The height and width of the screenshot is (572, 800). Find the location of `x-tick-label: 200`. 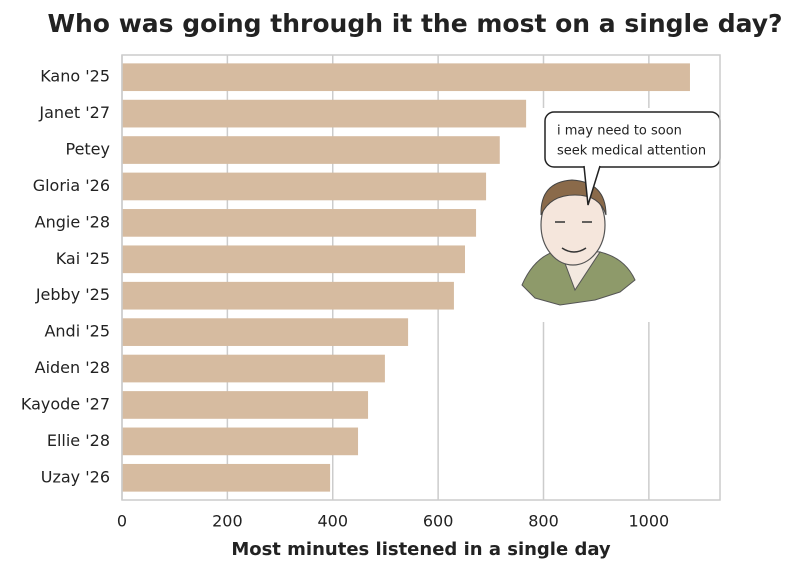

x-tick-label: 200 is located at coordinates (227, 521).